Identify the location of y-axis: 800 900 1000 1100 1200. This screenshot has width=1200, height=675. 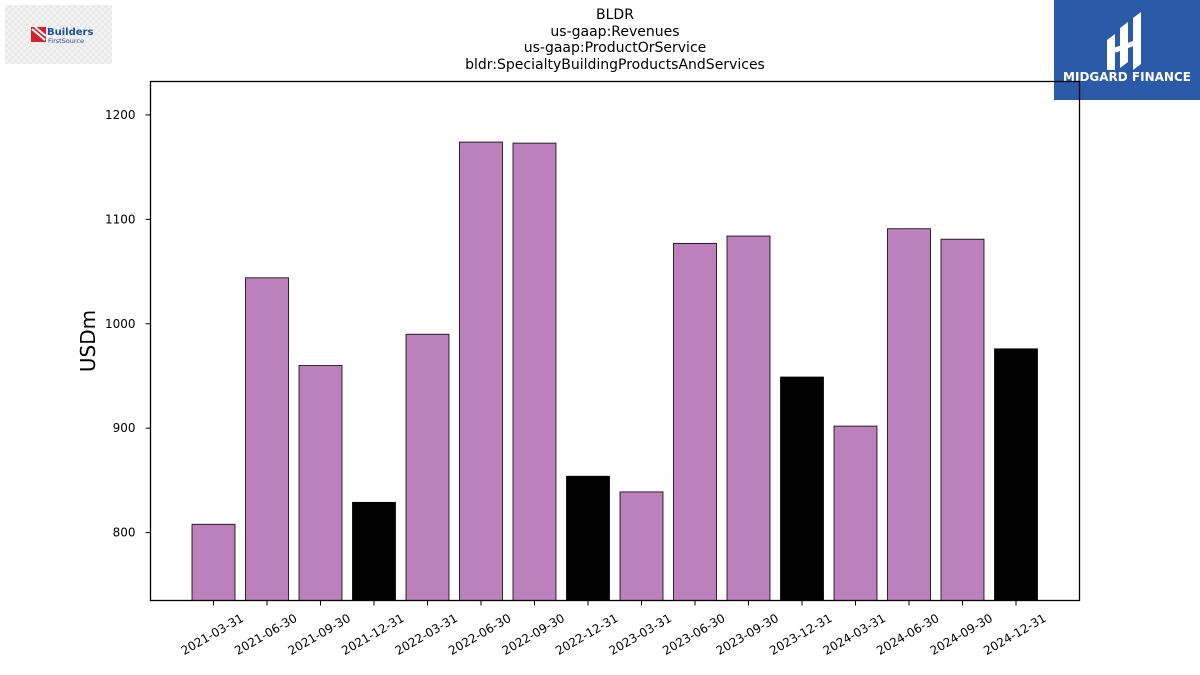
(128, 324).